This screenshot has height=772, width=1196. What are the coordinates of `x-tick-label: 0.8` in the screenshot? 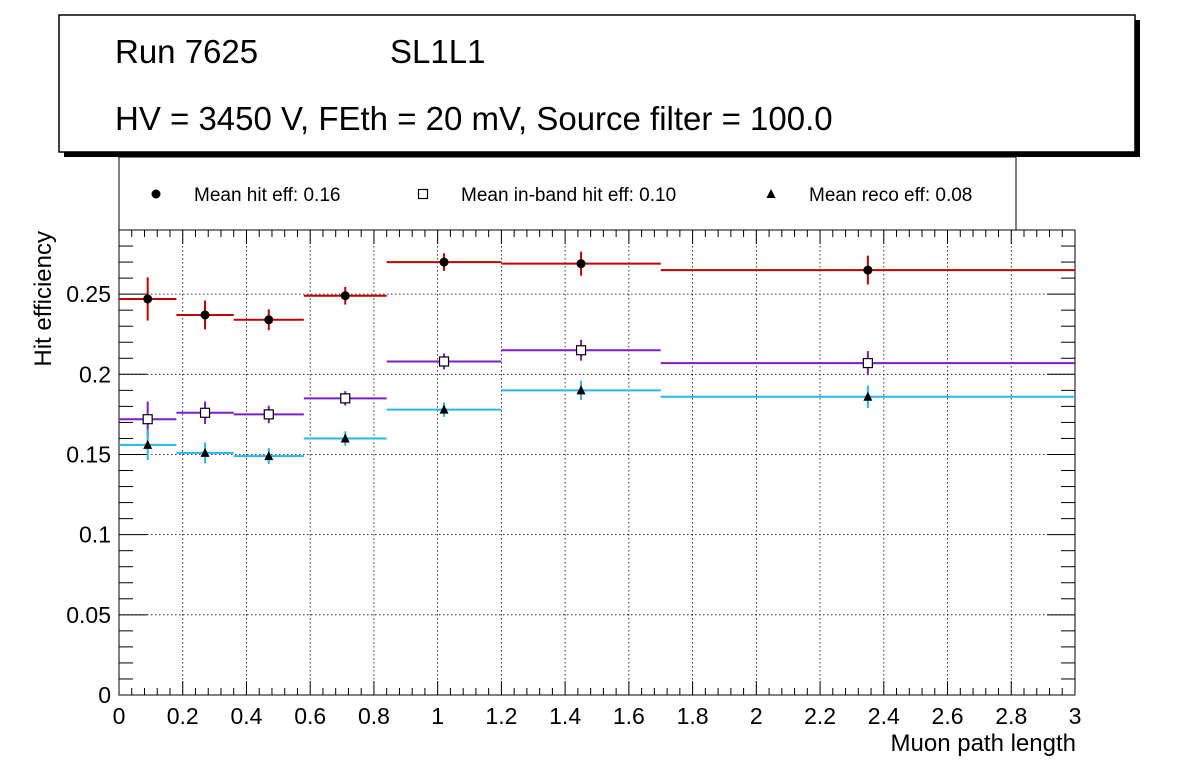 It's located at (374, 716).